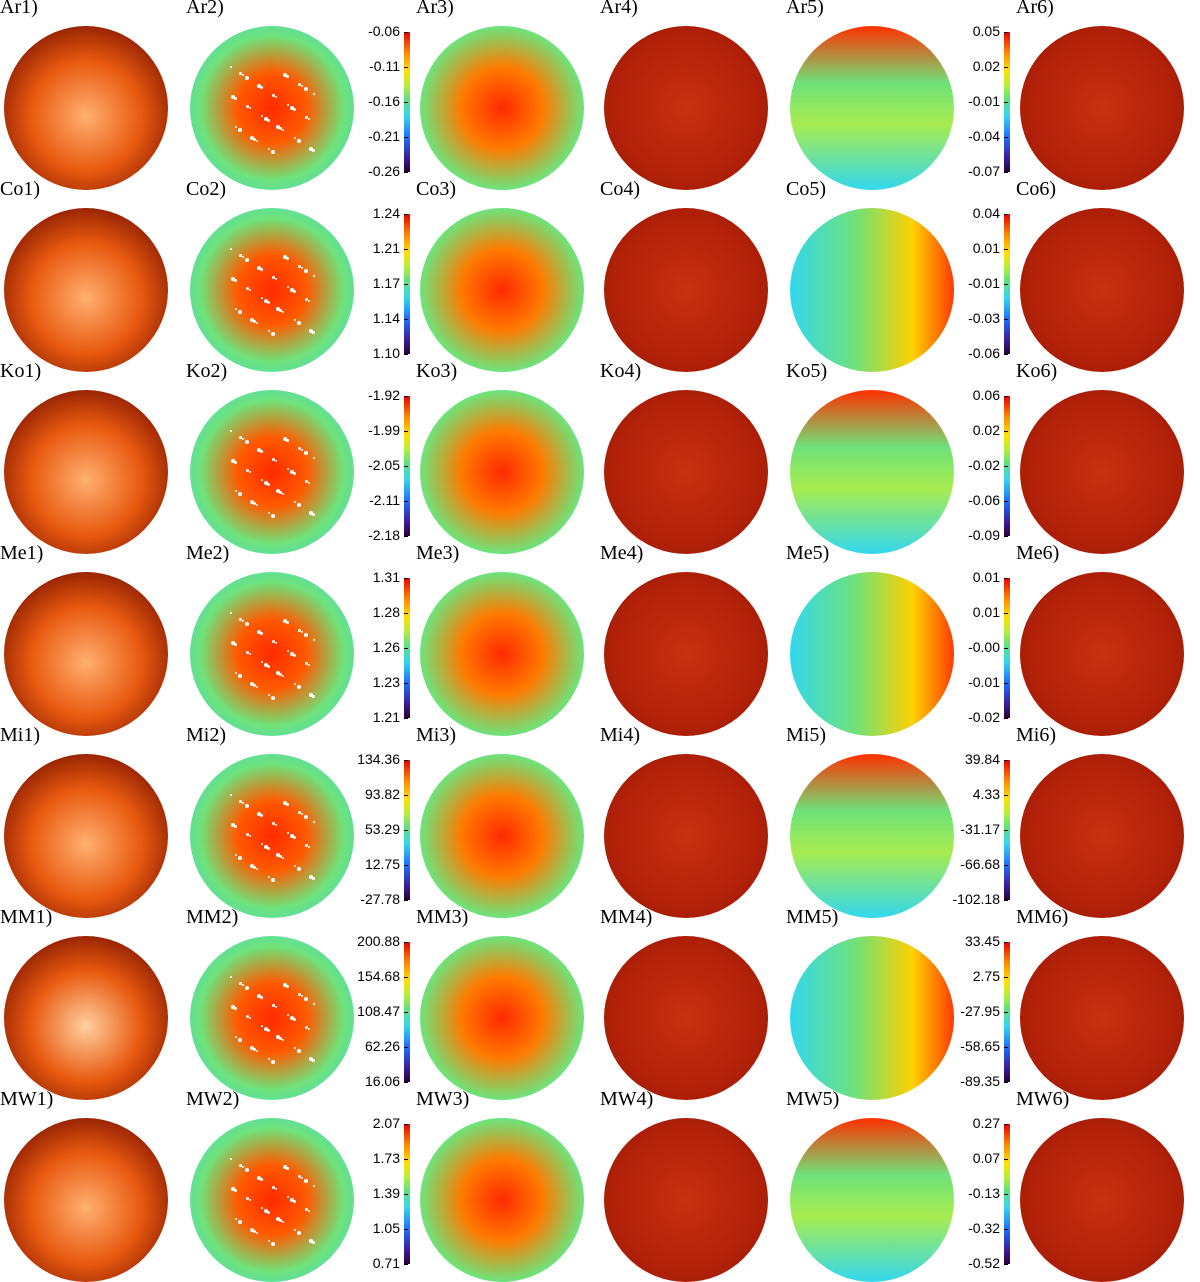 The height and width of the screenshot is (1282, 1200). What do you see at coordinates (386, 612) in the screenshot?
I see `colorbar-tick-label: 1.28` at bounding box center [386, 612].